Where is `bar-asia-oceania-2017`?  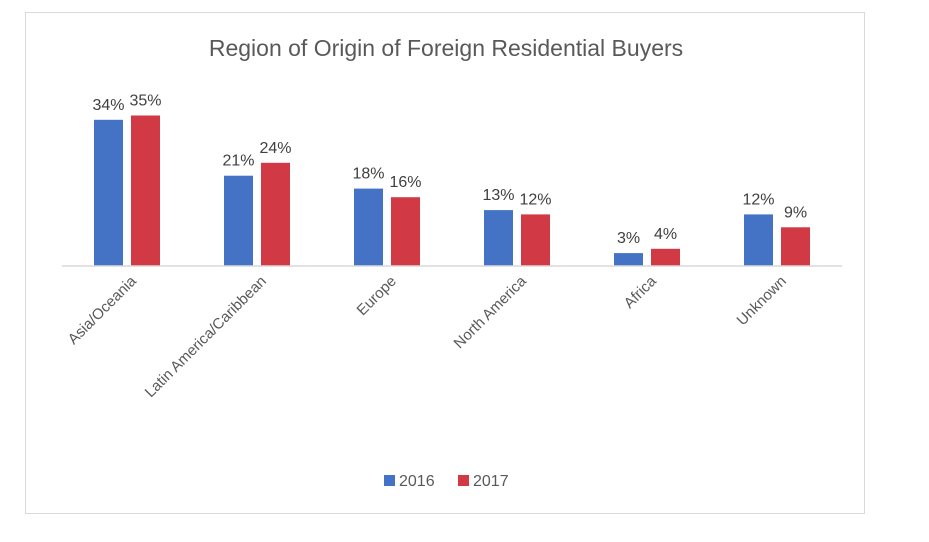
bar-asia-oceania-2017 is located at coordinates (145, 190).